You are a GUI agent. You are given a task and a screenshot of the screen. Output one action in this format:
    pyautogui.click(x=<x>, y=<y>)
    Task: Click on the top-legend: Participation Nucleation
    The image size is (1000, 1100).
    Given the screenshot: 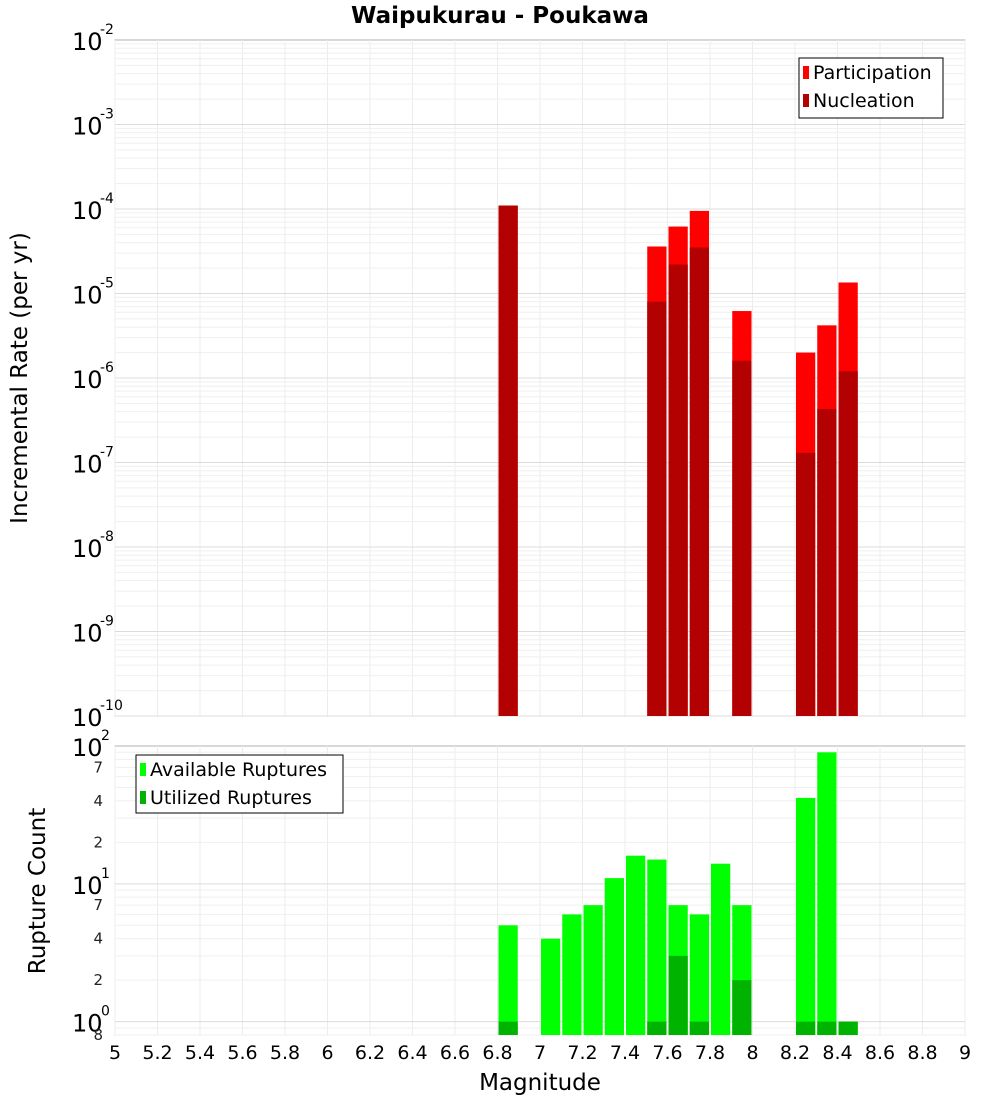 What is the action you would take?
    pyautogui.click(x=871, y=88)
    